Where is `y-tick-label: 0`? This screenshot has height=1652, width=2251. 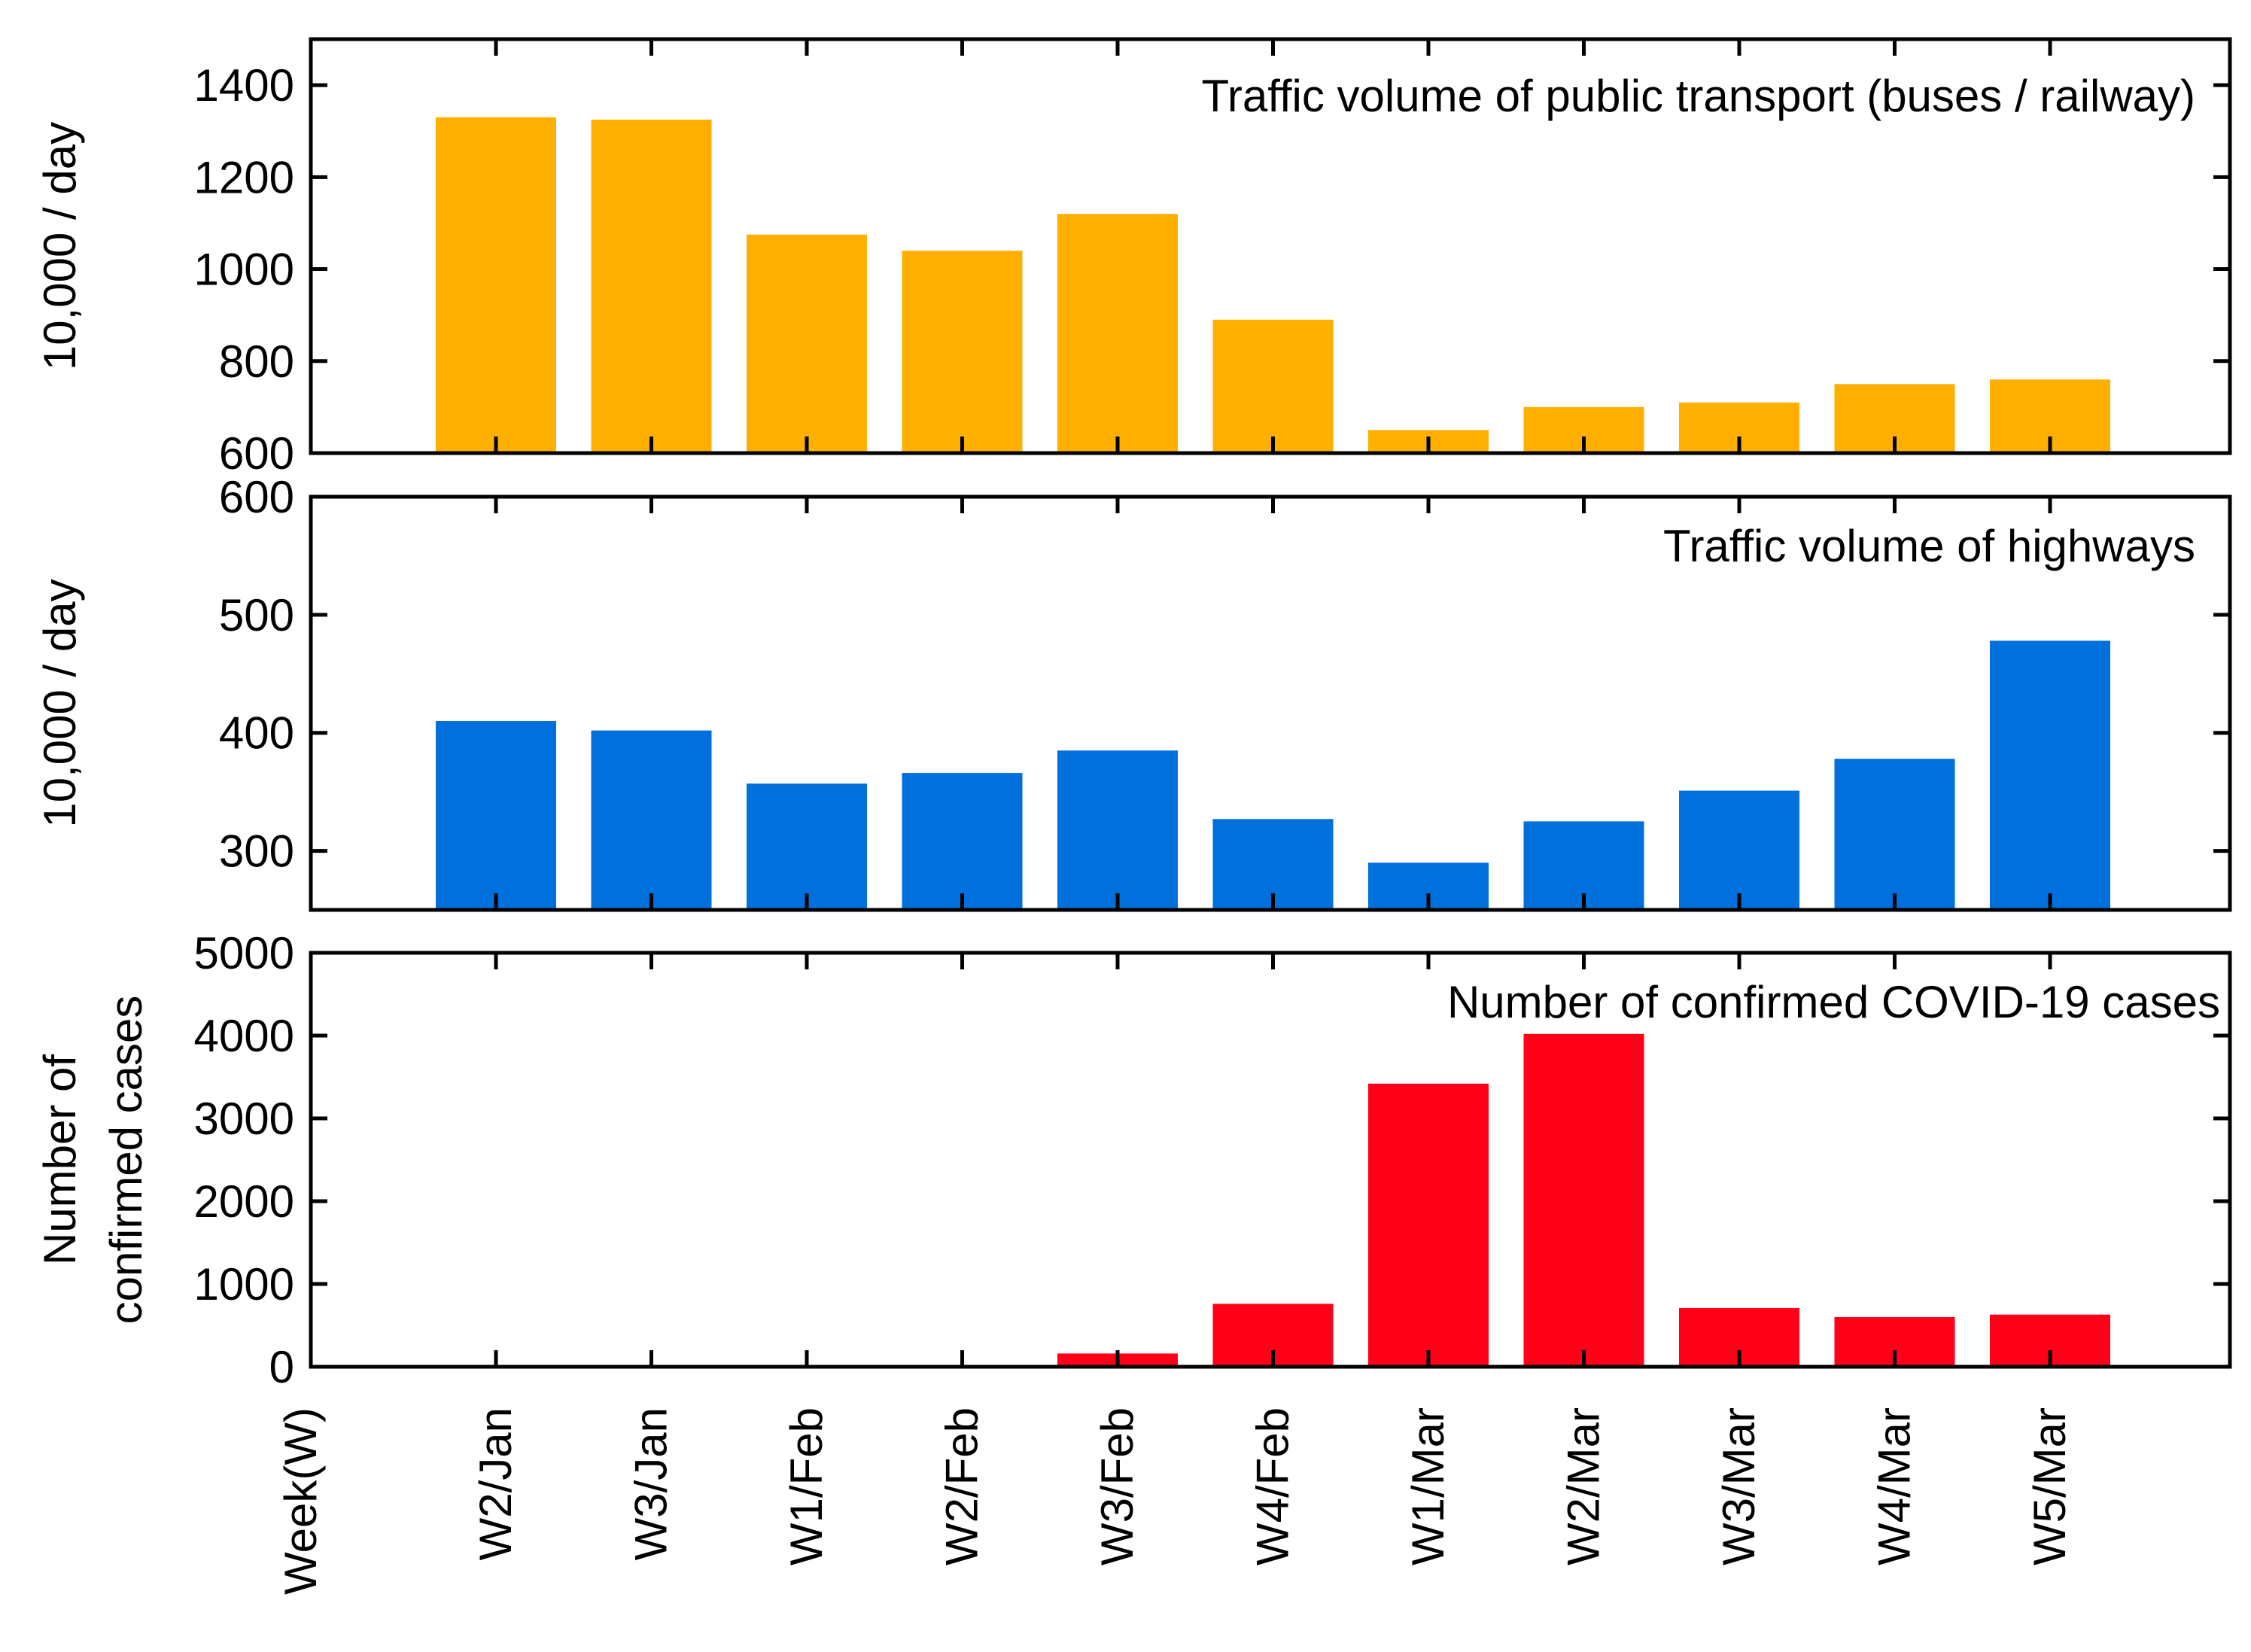 y-tick-label: 0 is located at coordinates (281, 1367).